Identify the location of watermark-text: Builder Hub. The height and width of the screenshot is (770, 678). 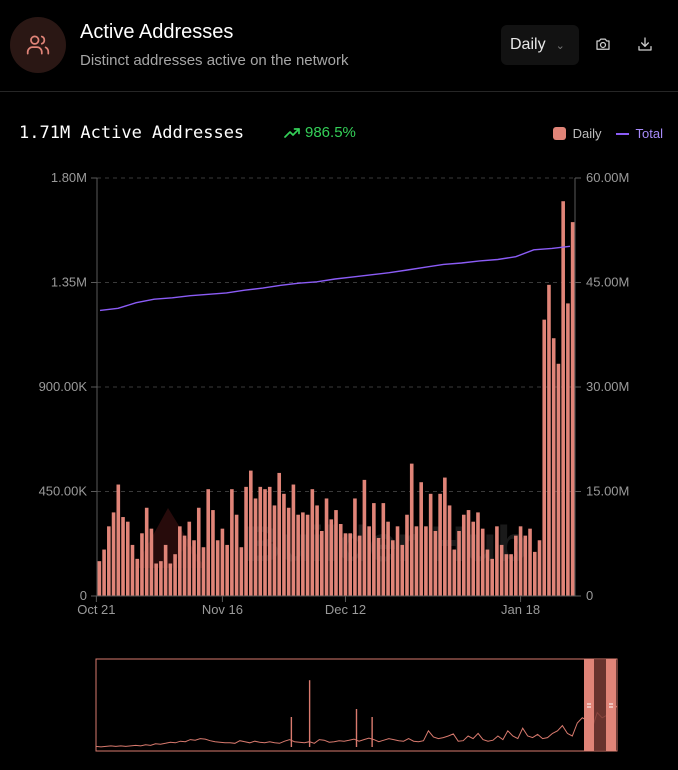
(385, 544).